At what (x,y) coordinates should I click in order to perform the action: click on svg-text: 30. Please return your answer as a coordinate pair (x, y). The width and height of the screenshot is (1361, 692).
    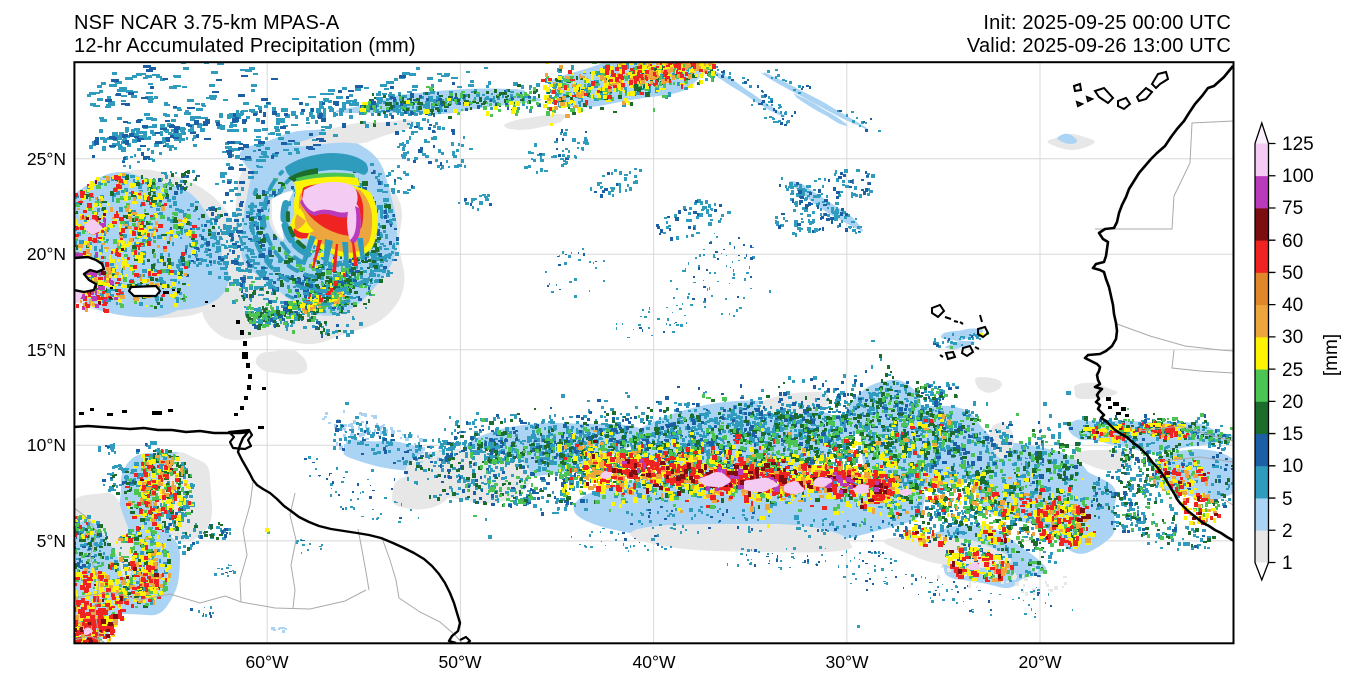
    Looking at the image, I should click on (1292, 337).